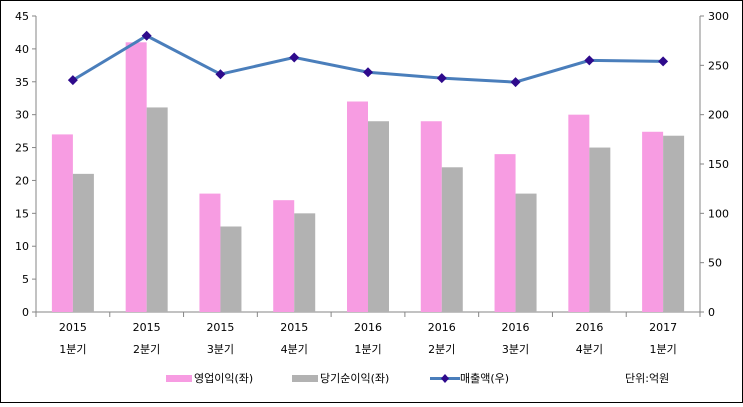 The width and height of the screenshot is (743, 407). What do you see at coordinates (718, 65) in the screenshot?
I see `right-tick-label: 250` at bounding box center [718, 65].